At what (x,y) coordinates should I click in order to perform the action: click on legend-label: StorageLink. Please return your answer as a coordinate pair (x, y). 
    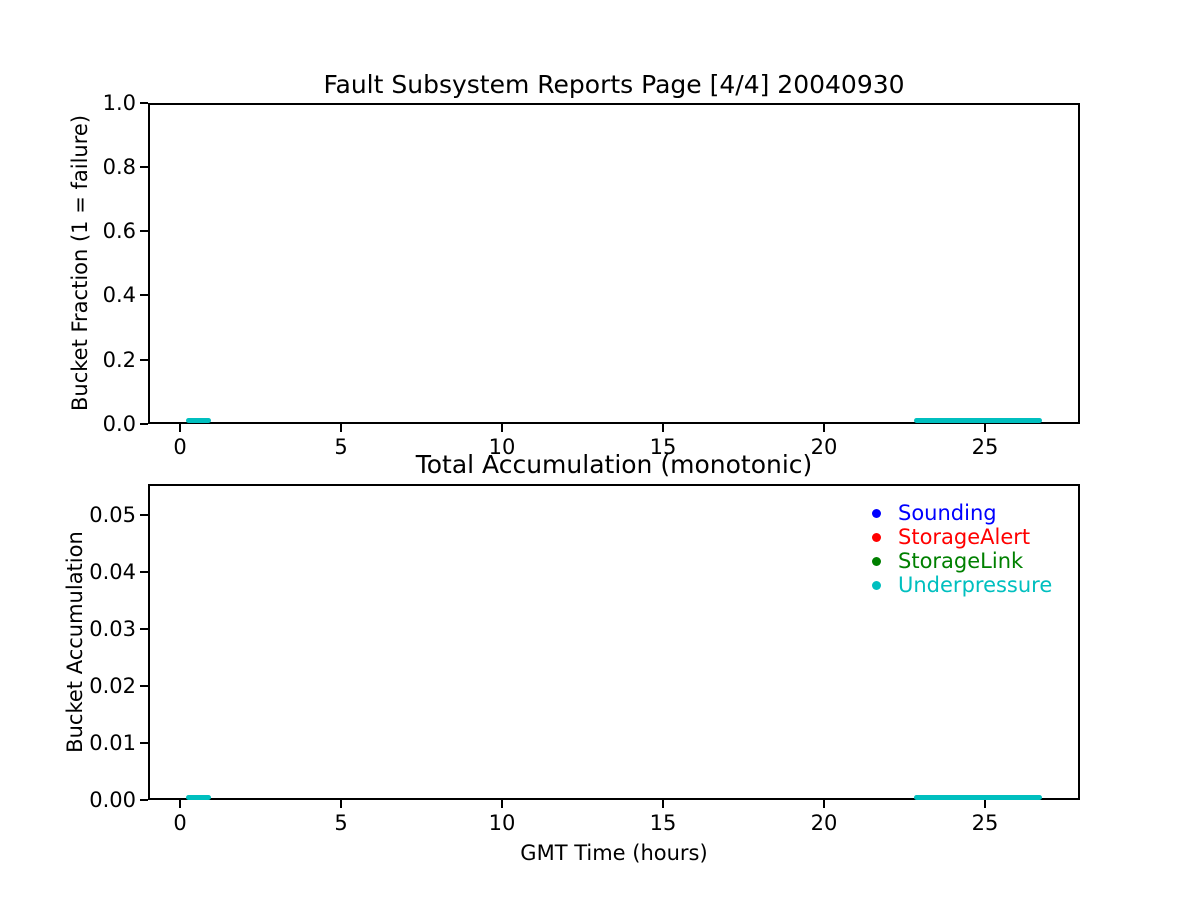
    Looking at the image, I should click on (961, 561).